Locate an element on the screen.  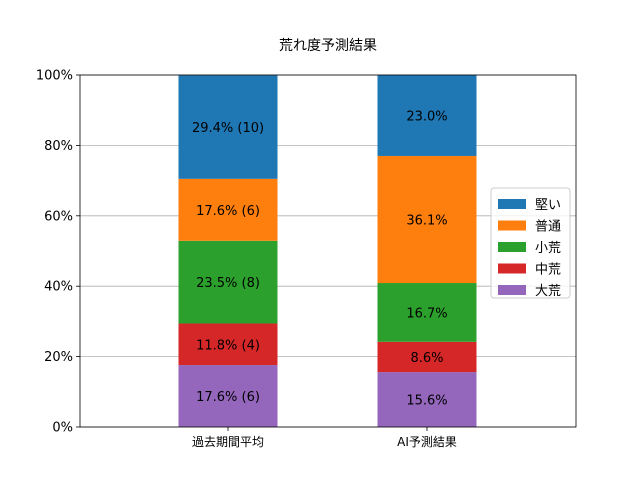
data-label: 36.1% is located at coordinates (426, 220).